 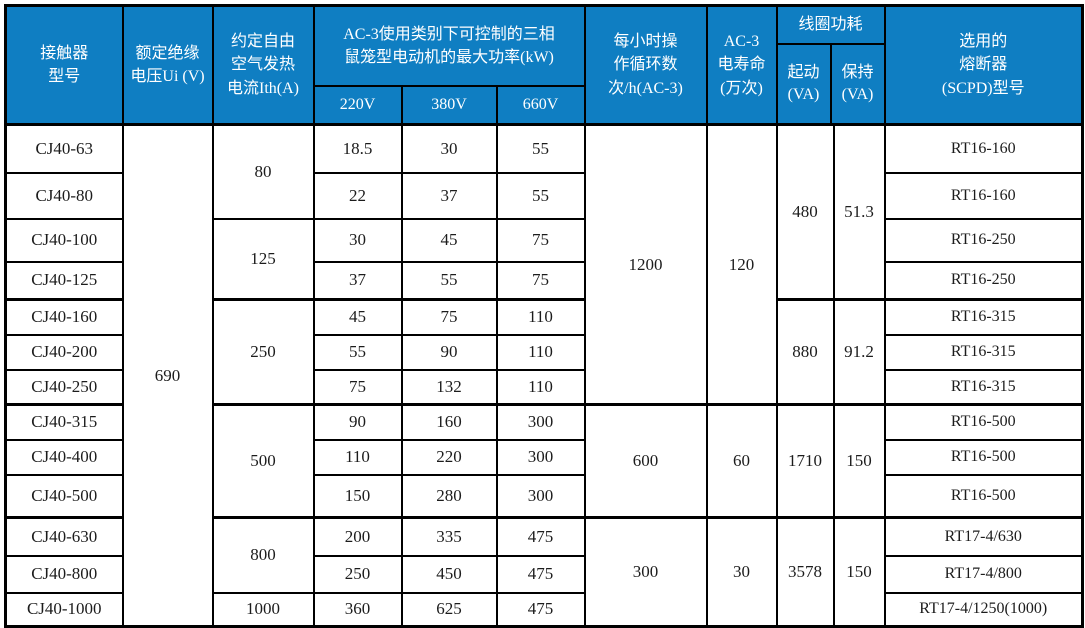 I want to click on cell-kw220: 200, so click(x=357, y=536).